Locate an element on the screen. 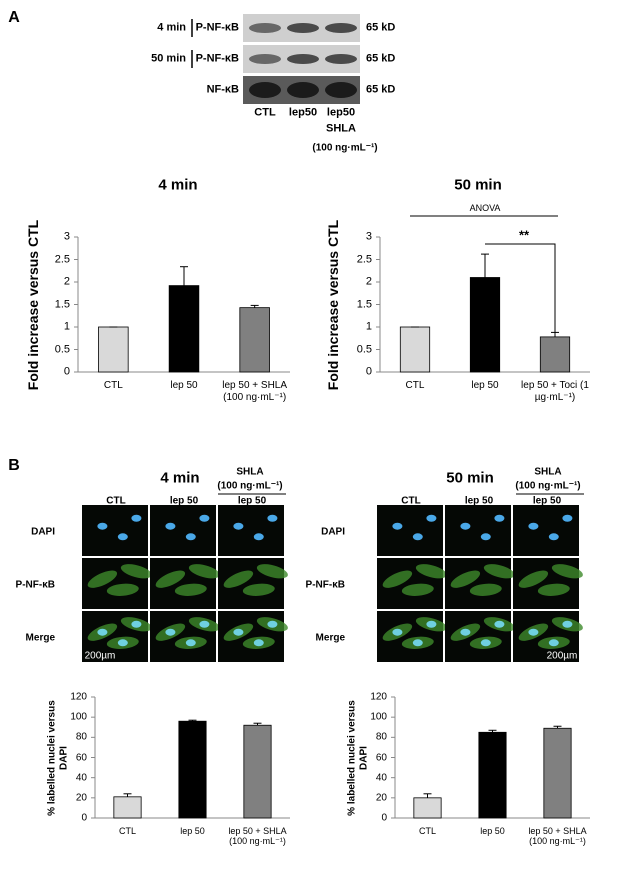 Image resolution: width=630 pixels, height=880 pixels. lane-label: lep50 is located at coordinates (303, 112).